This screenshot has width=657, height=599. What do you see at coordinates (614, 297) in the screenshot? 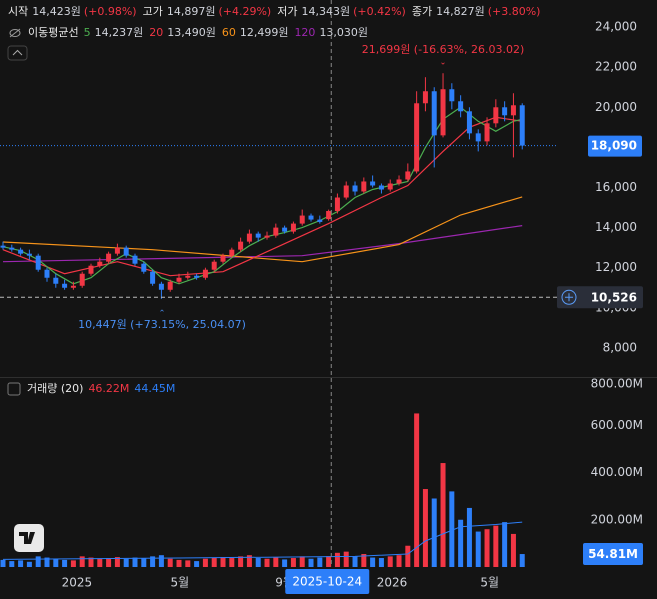
I see `price-line-label: 10,526` at bounding box center [614, 297].